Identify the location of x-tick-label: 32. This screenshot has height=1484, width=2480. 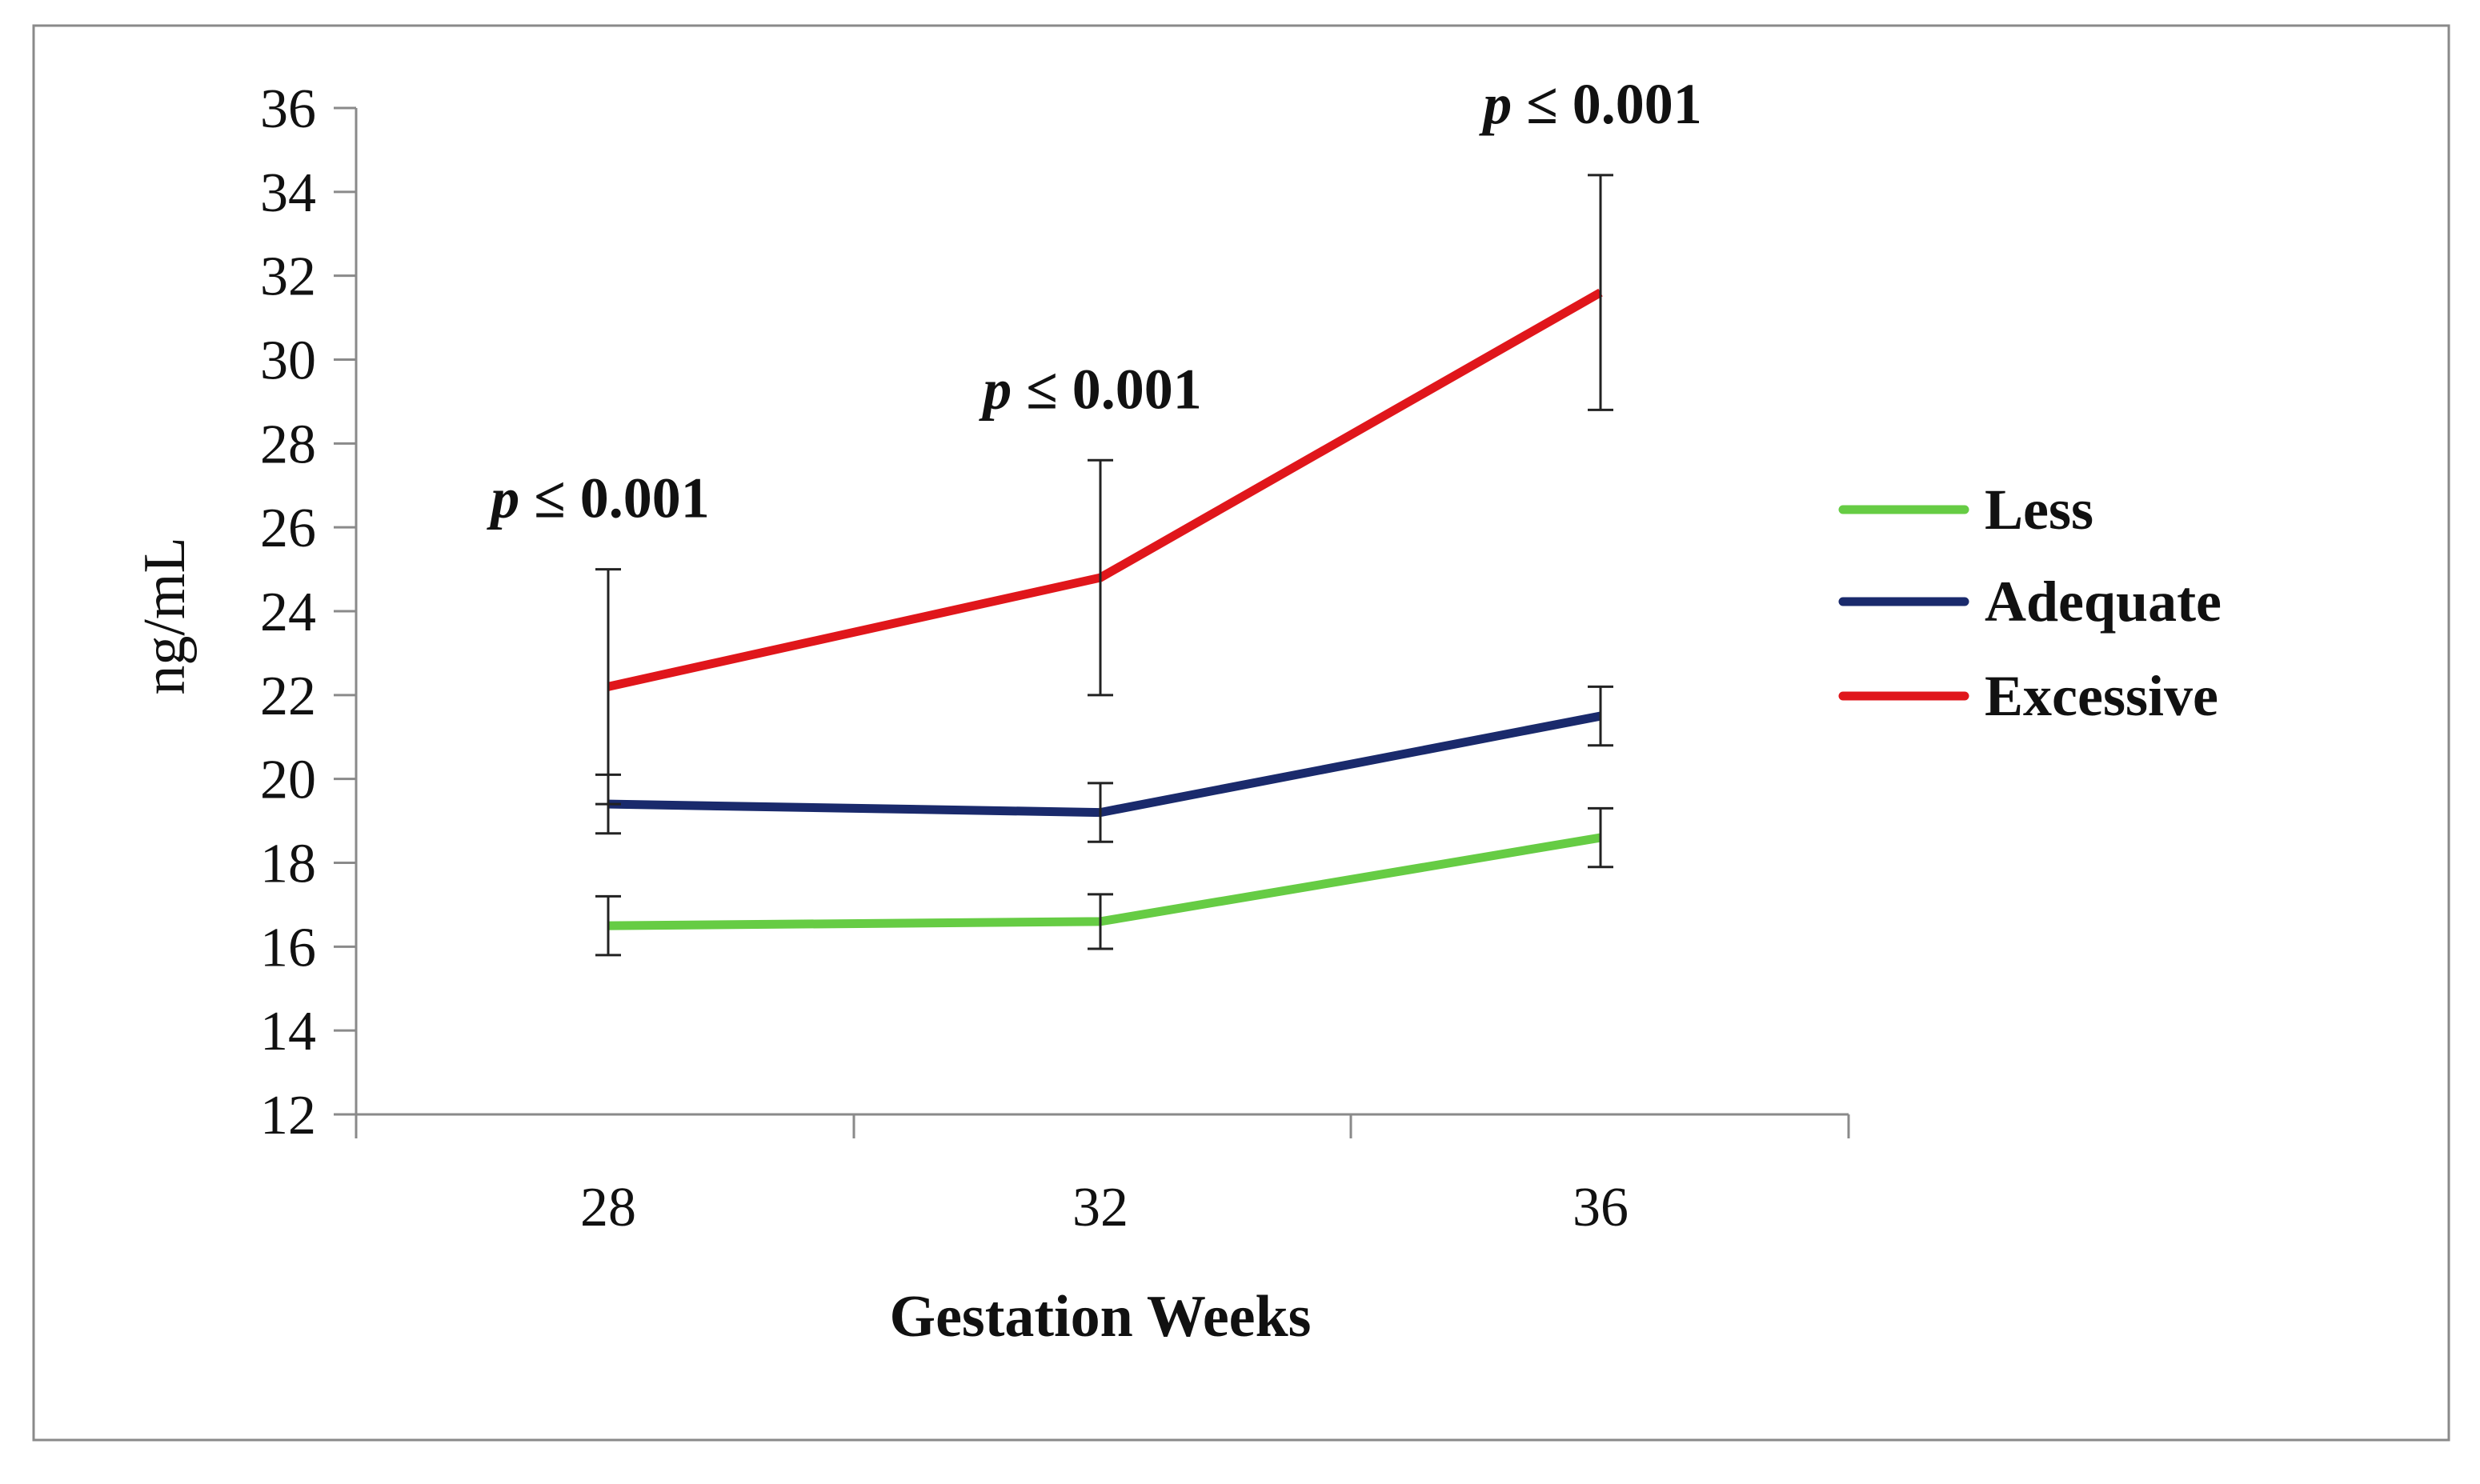
(1100, 1207).